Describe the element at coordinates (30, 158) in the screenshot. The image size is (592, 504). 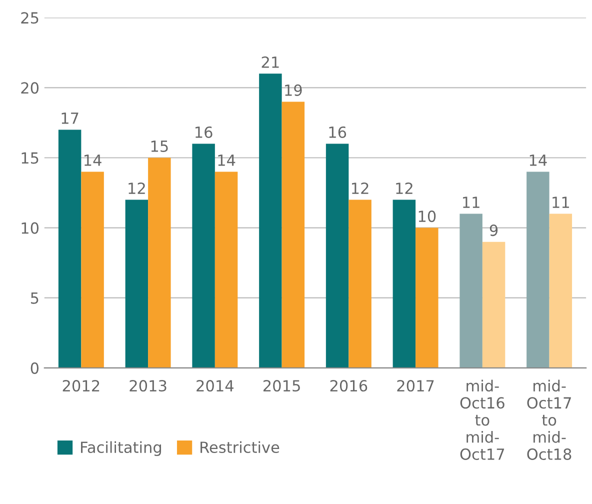
I see `y-tick-label: 15` at that location.